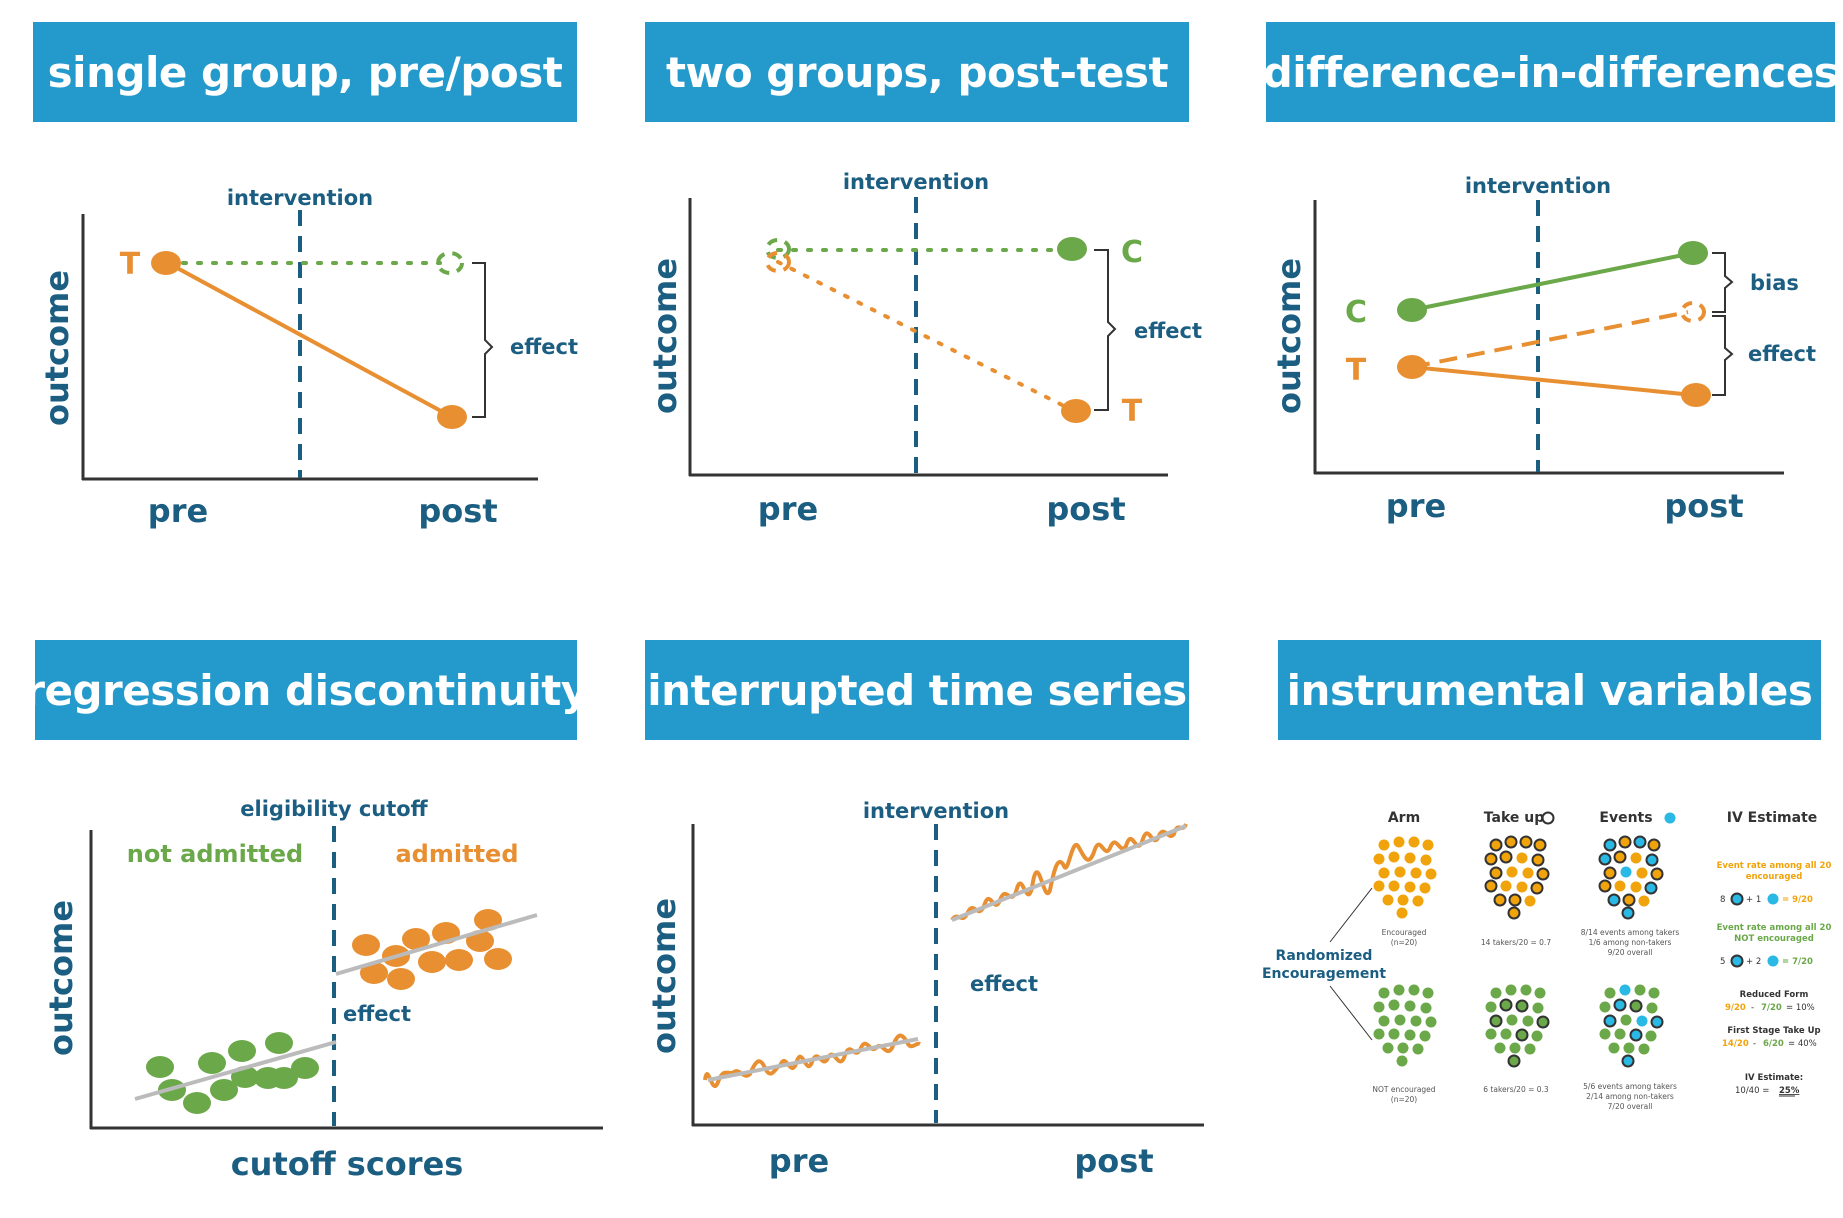 This screenshot has width=1843, height=1218. What do you see at coordinates (1085, 509) in the screenshot?
I see `x-label-post: post` at bounding box center [1085, 509].